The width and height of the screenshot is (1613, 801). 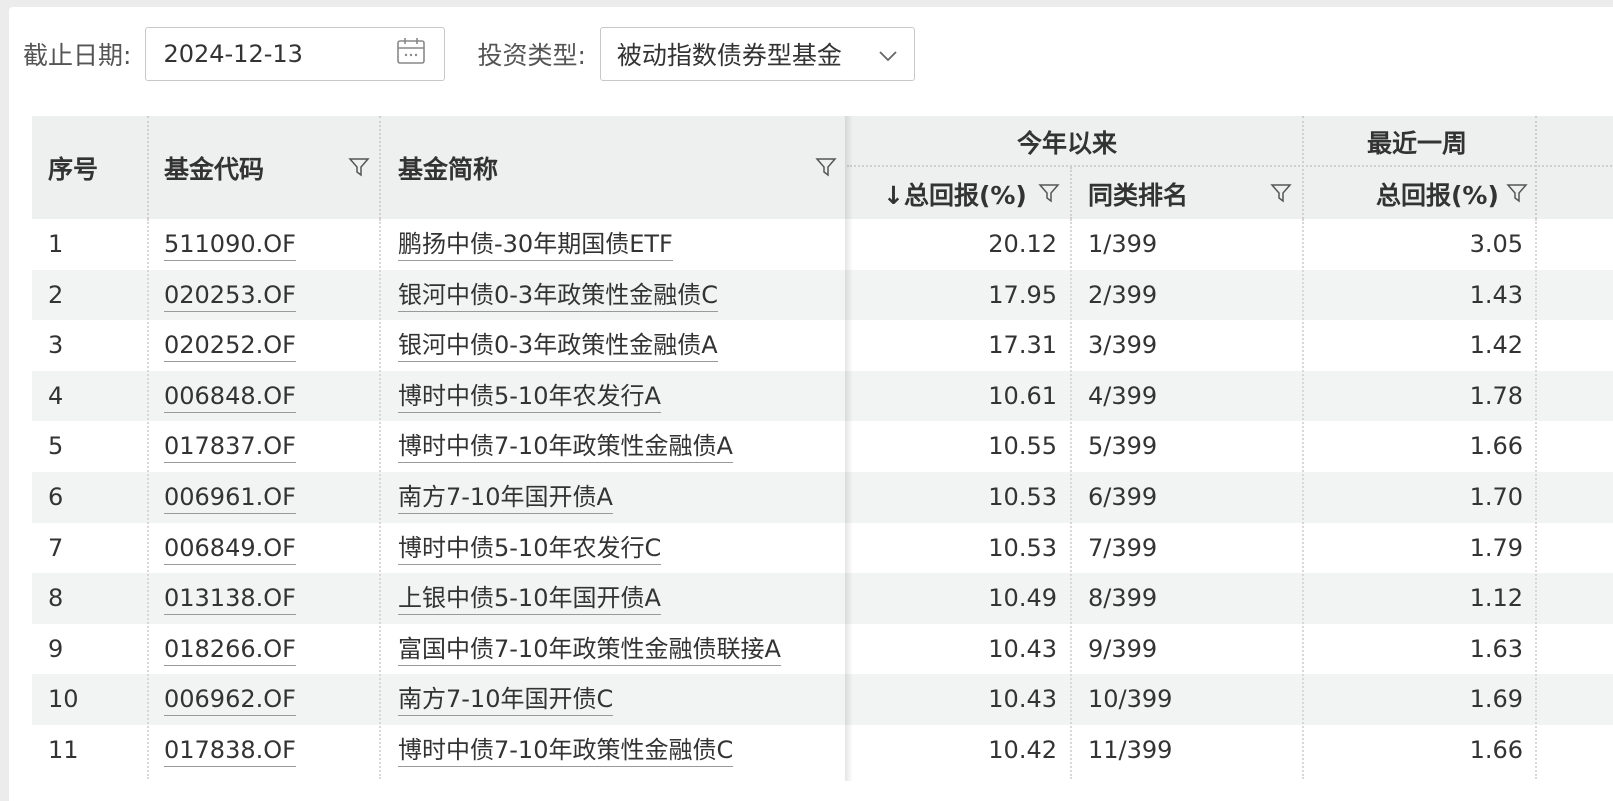 I want to click on fund-name-cell: 博时中债7-10年政策性金融债C, so click(x=566, y=750).